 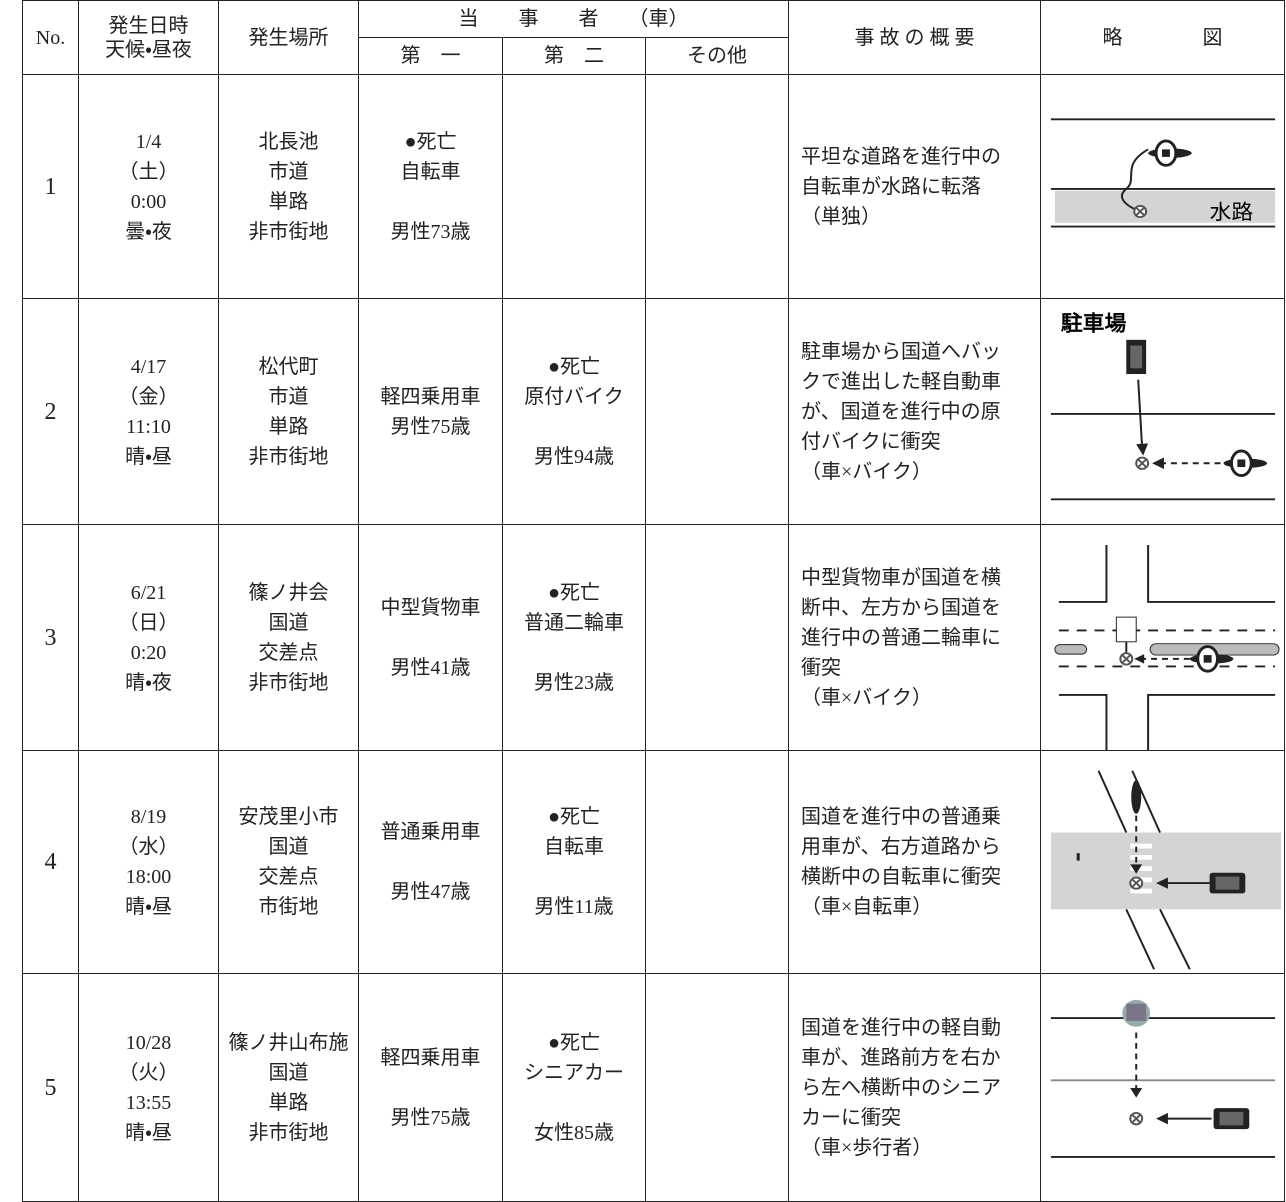 I want to click on summary-line: カーに衝突, so click(x=851, y=1117).